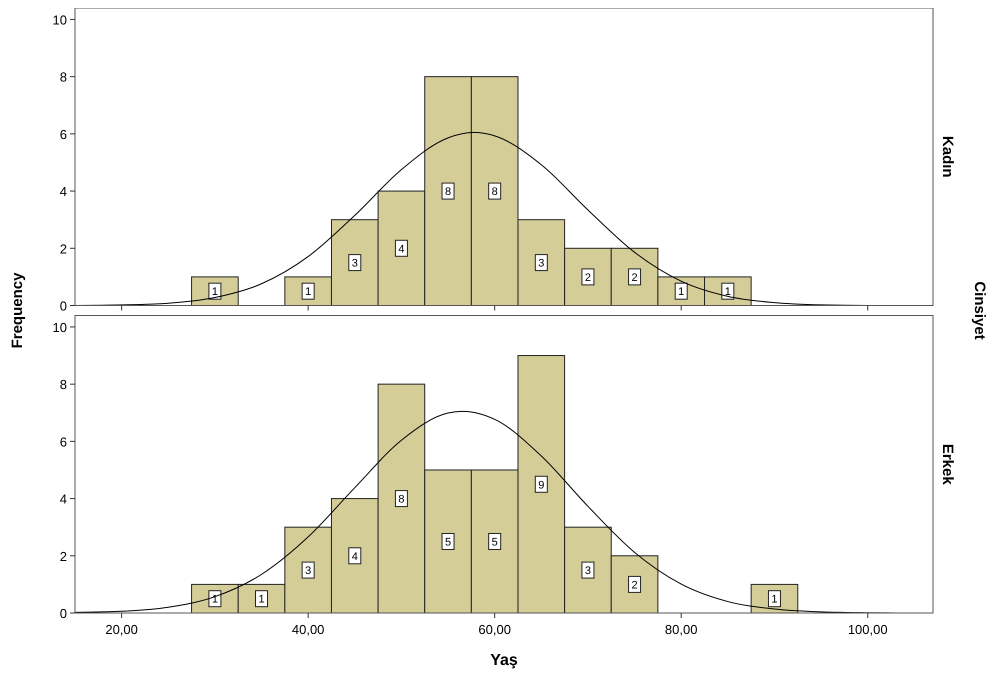 The image size is (1000, 680). What do you see at coordinates (868, 629) in the screenshot?
I see `x-tick-label: 100,00` at bounding box center [868, 629].